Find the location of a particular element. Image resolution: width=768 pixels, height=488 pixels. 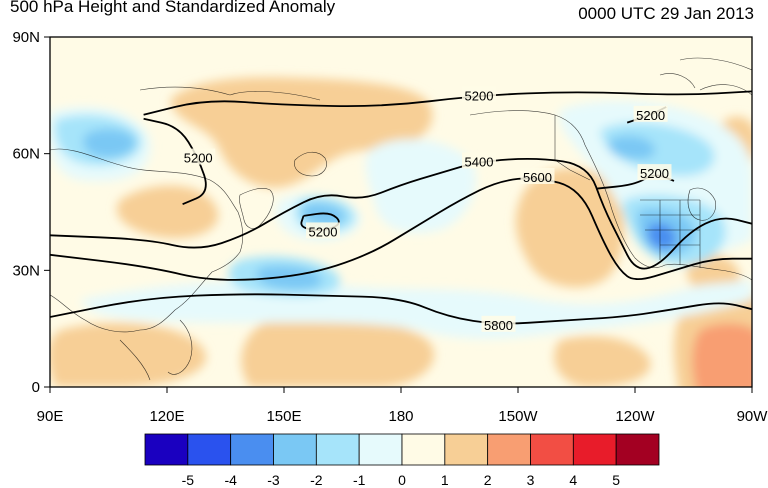

contour-label: 5800 is located at coordinates (498, 325).